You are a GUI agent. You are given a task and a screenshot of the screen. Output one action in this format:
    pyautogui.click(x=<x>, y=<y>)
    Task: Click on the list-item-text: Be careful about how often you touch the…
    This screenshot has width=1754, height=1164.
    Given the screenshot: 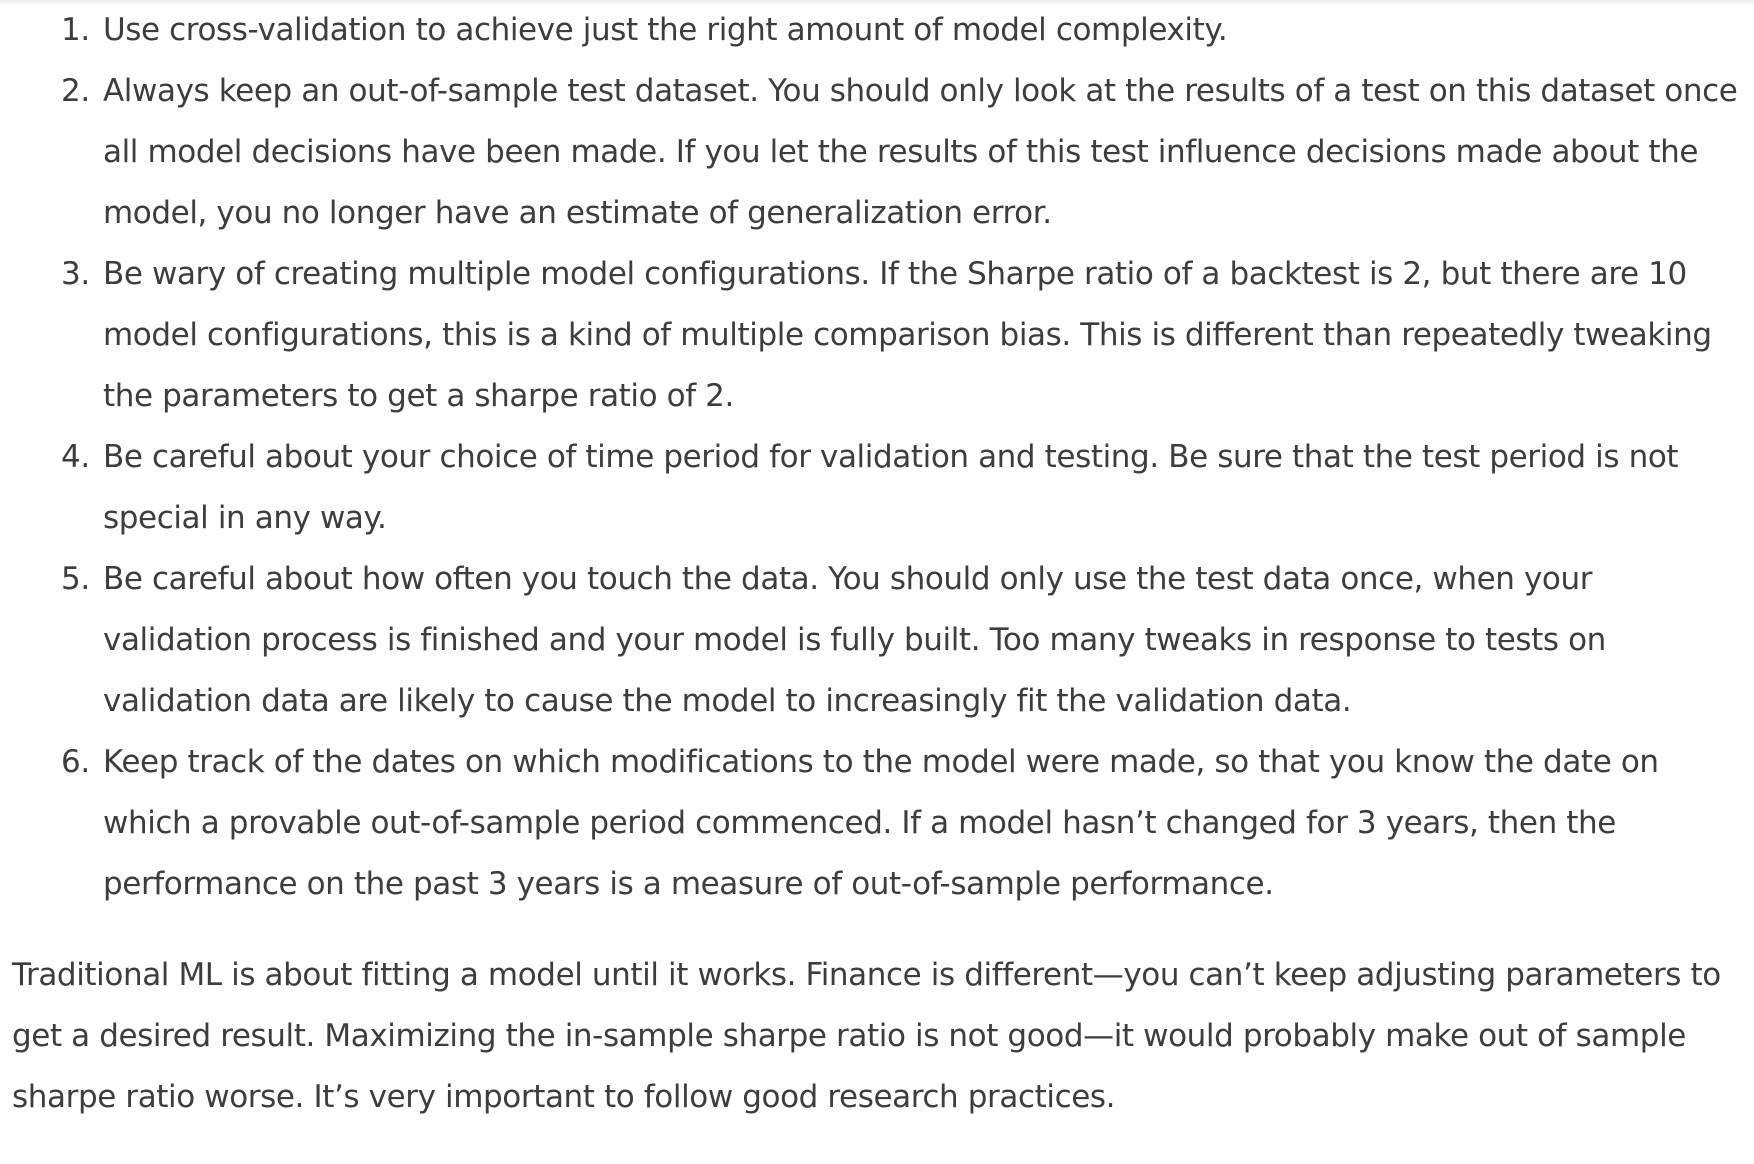 What is the action you would take?
    pyautogui.click(x=854, y=640)
    